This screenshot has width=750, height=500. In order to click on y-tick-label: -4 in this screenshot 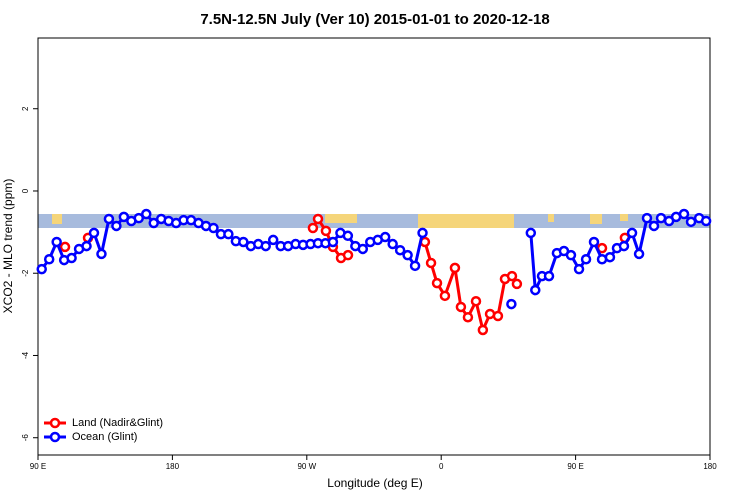, I will do `click(25, 355)`.